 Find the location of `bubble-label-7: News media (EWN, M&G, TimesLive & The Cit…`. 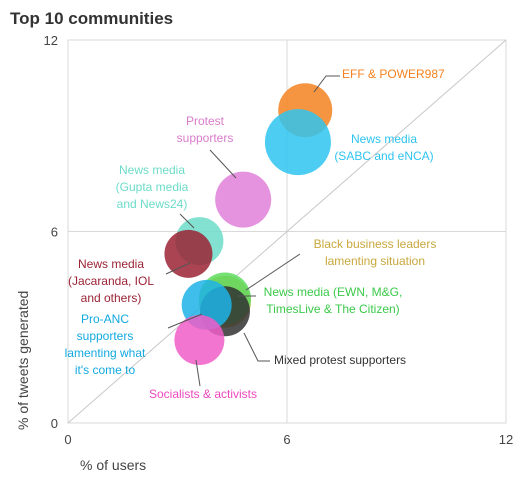

bubble-label-7: News media (EWN, M&G, TimesLive & The Cit… is located at coordinates (333, 300).